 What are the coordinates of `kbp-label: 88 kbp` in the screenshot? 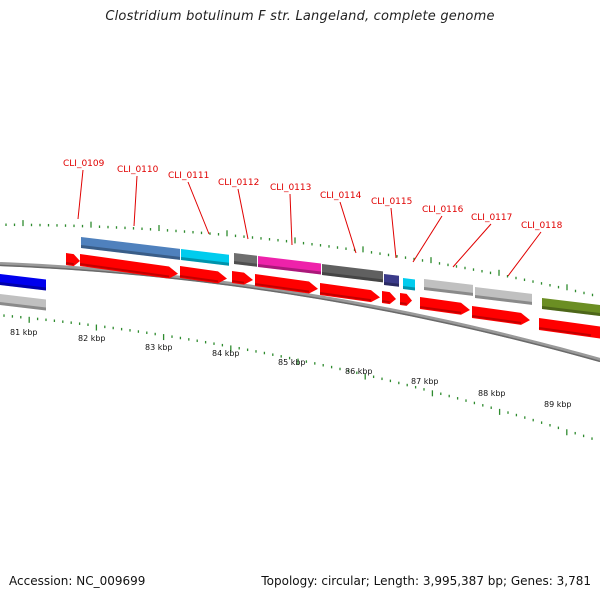 It's located at (492, 393).